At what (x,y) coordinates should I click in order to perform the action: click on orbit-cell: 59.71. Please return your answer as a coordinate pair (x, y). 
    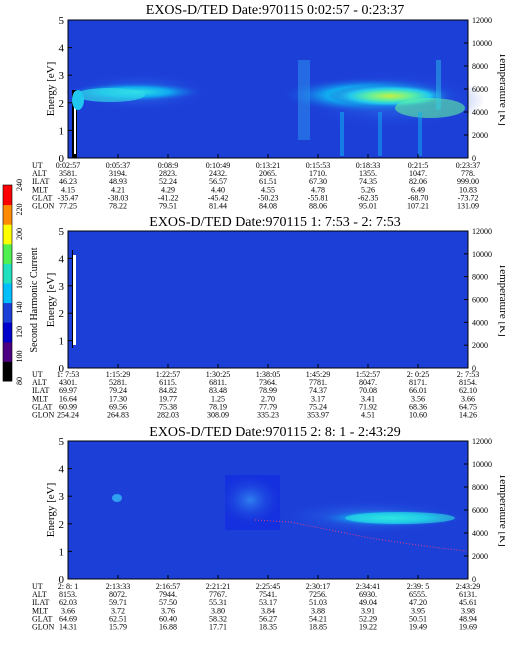
    Looking at the image, I should click on (118, 602).